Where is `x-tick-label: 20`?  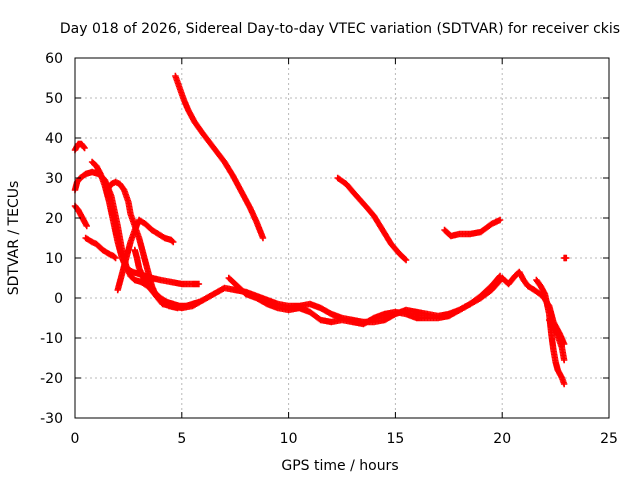
x-tick-label: 20 is located at coordinates (502, 439).